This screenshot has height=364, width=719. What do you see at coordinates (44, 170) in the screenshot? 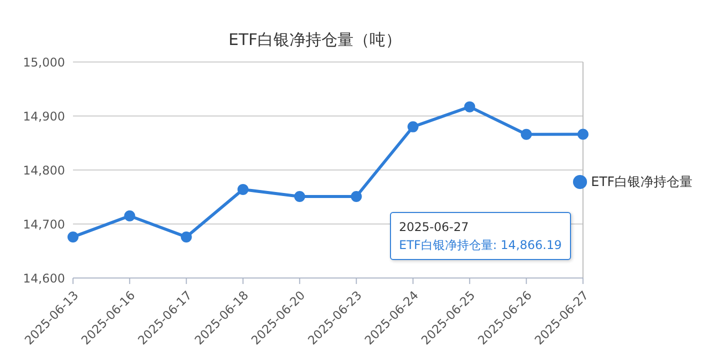
I see `y-tick-label: 14,800` at bounding box center [44, 170].